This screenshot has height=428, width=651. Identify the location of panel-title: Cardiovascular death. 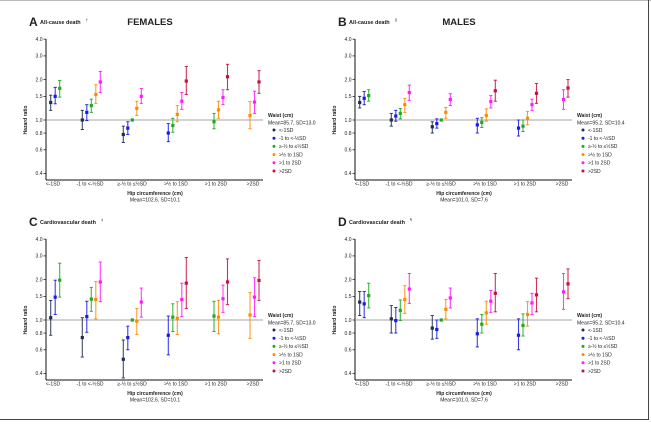
(68, 223).